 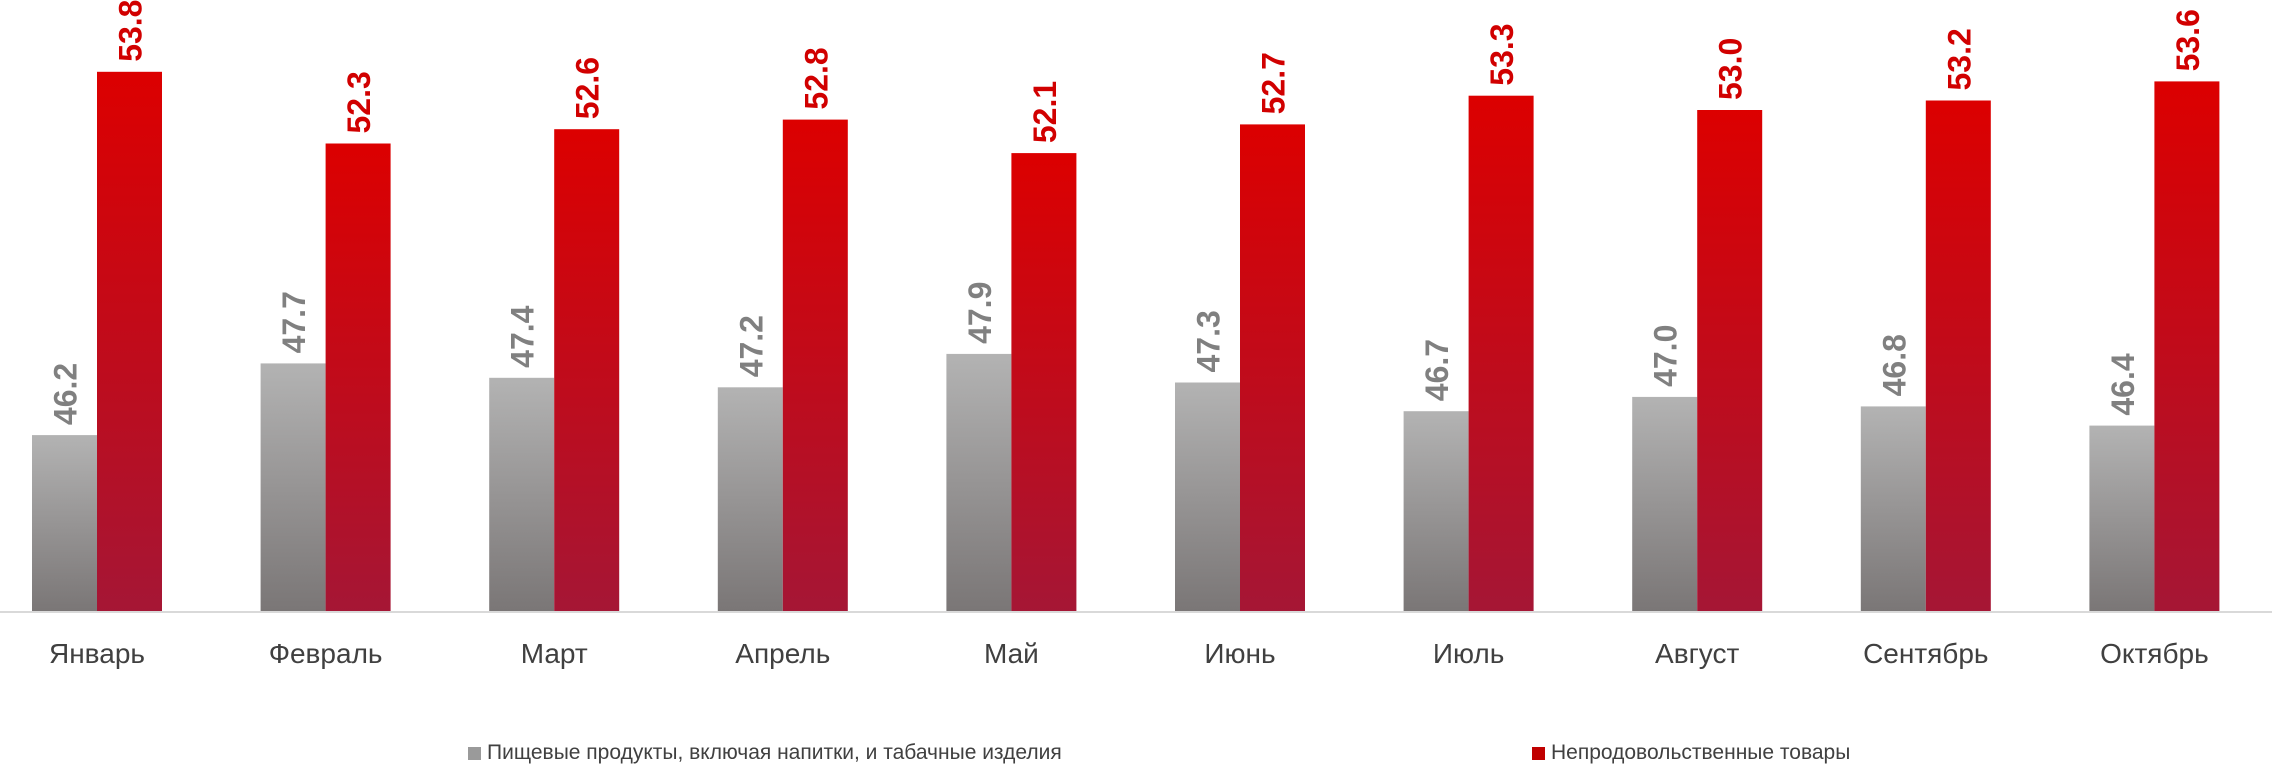 I want to click on x-tick-label-1: Январь, so click(x=97, y=653).